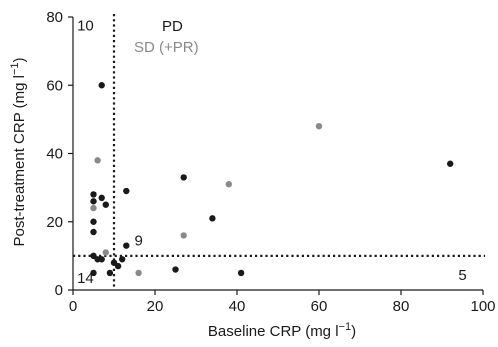 Image resolution: width=498 pixels, height=347 pixels. What do you see at coordinates (73, 306) in the screenshot?
I see `x-tick-label: 0` at bounding box center [73, 306].